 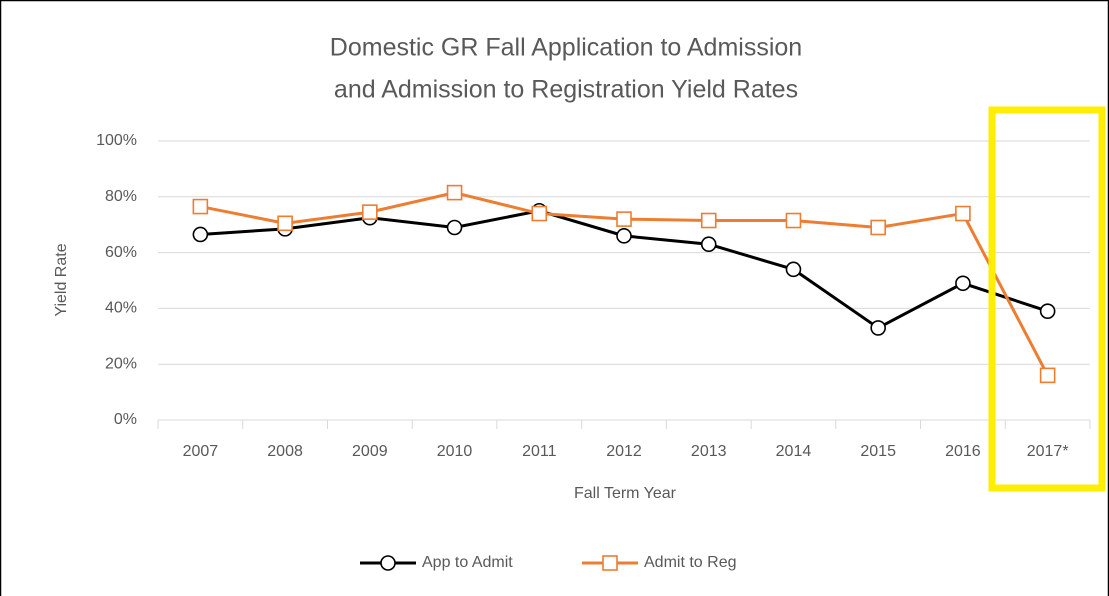 What do you see at coordinates (455, 451) in the screenshot?
I see `x-tick-label: 2010` at bounding box center [455, 451].